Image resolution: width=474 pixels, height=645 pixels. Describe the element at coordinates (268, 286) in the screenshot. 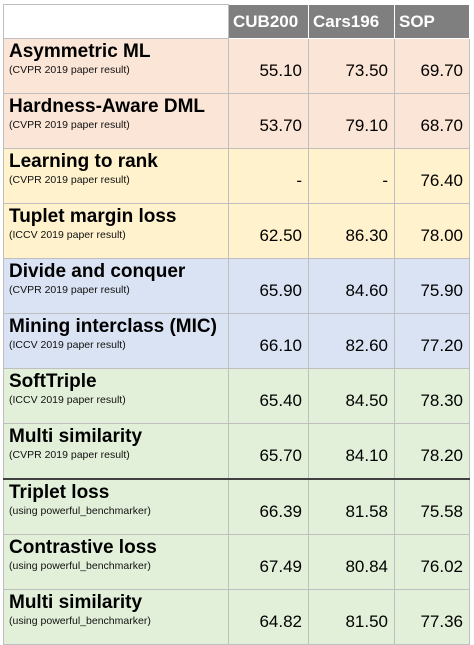

I see `cub200-value: 65.90` at that location.